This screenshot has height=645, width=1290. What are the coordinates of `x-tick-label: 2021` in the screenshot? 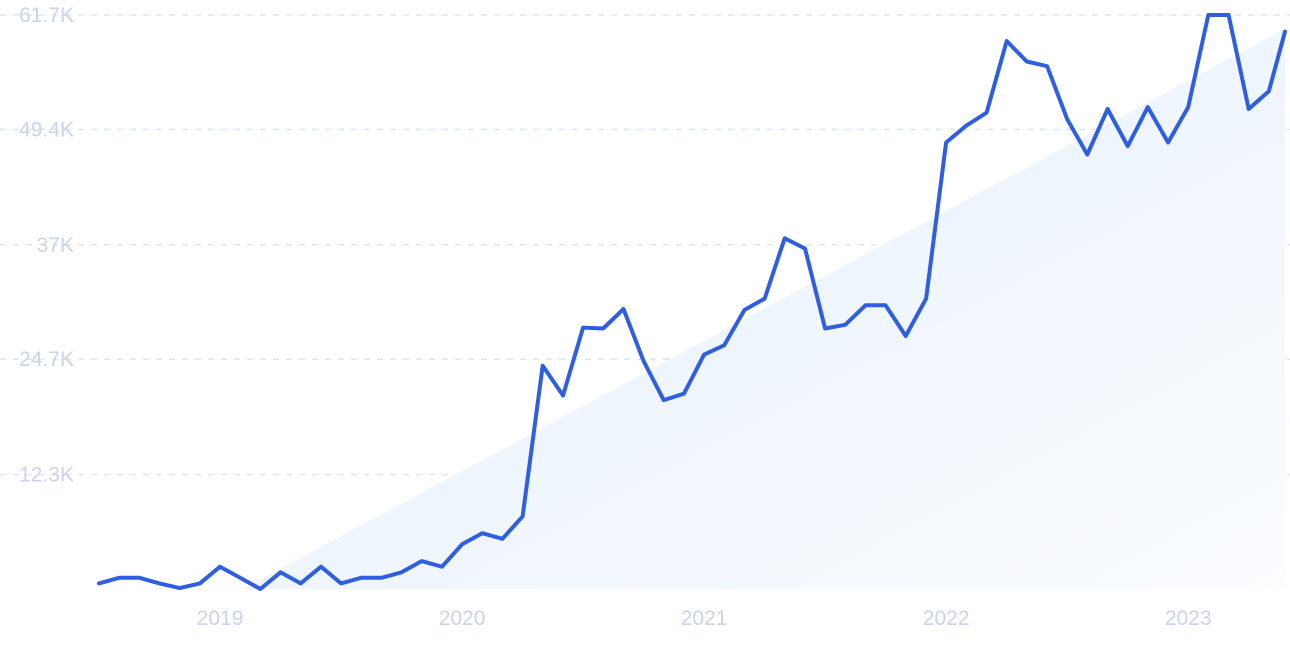 It's located at (704, 618).